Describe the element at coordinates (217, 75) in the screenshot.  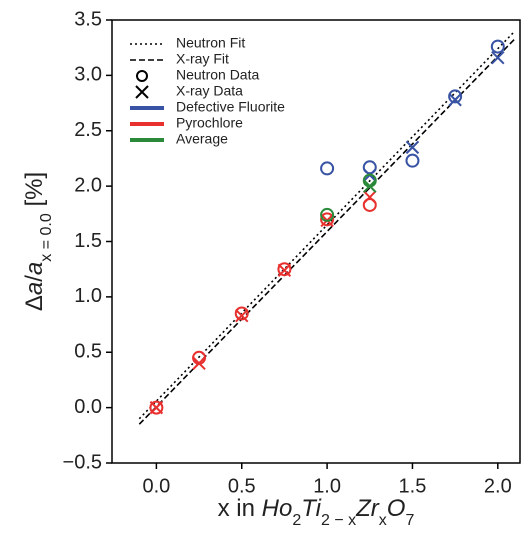
I see `legend-label: Neutron Data` at that location.